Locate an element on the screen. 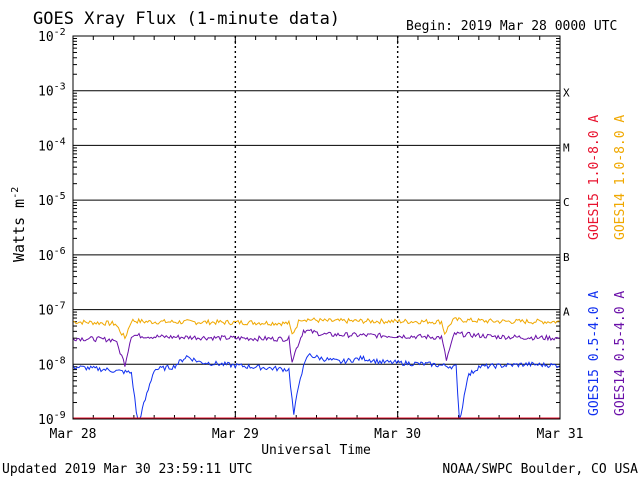 The width and height of the screenshot is (640, 480). y-tick-label: 10⁻⁹ is located at coordinates (52, 419).